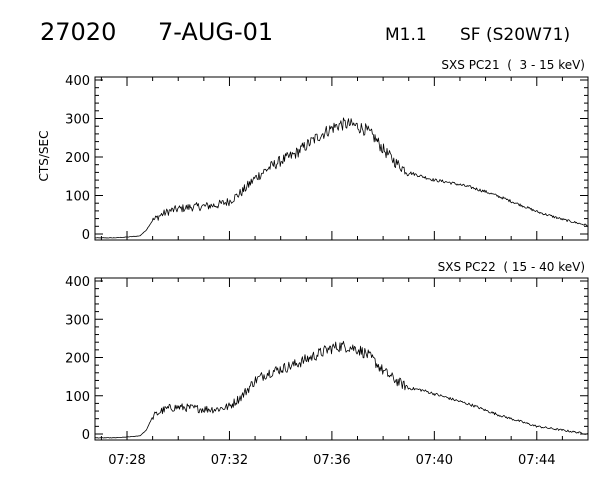 This screenshot has width=600, height=480. What do you see at coordinates (331, 460) in the screenshot?
I see `x-tick-label: 07:36` at bounding box center [331, 460].